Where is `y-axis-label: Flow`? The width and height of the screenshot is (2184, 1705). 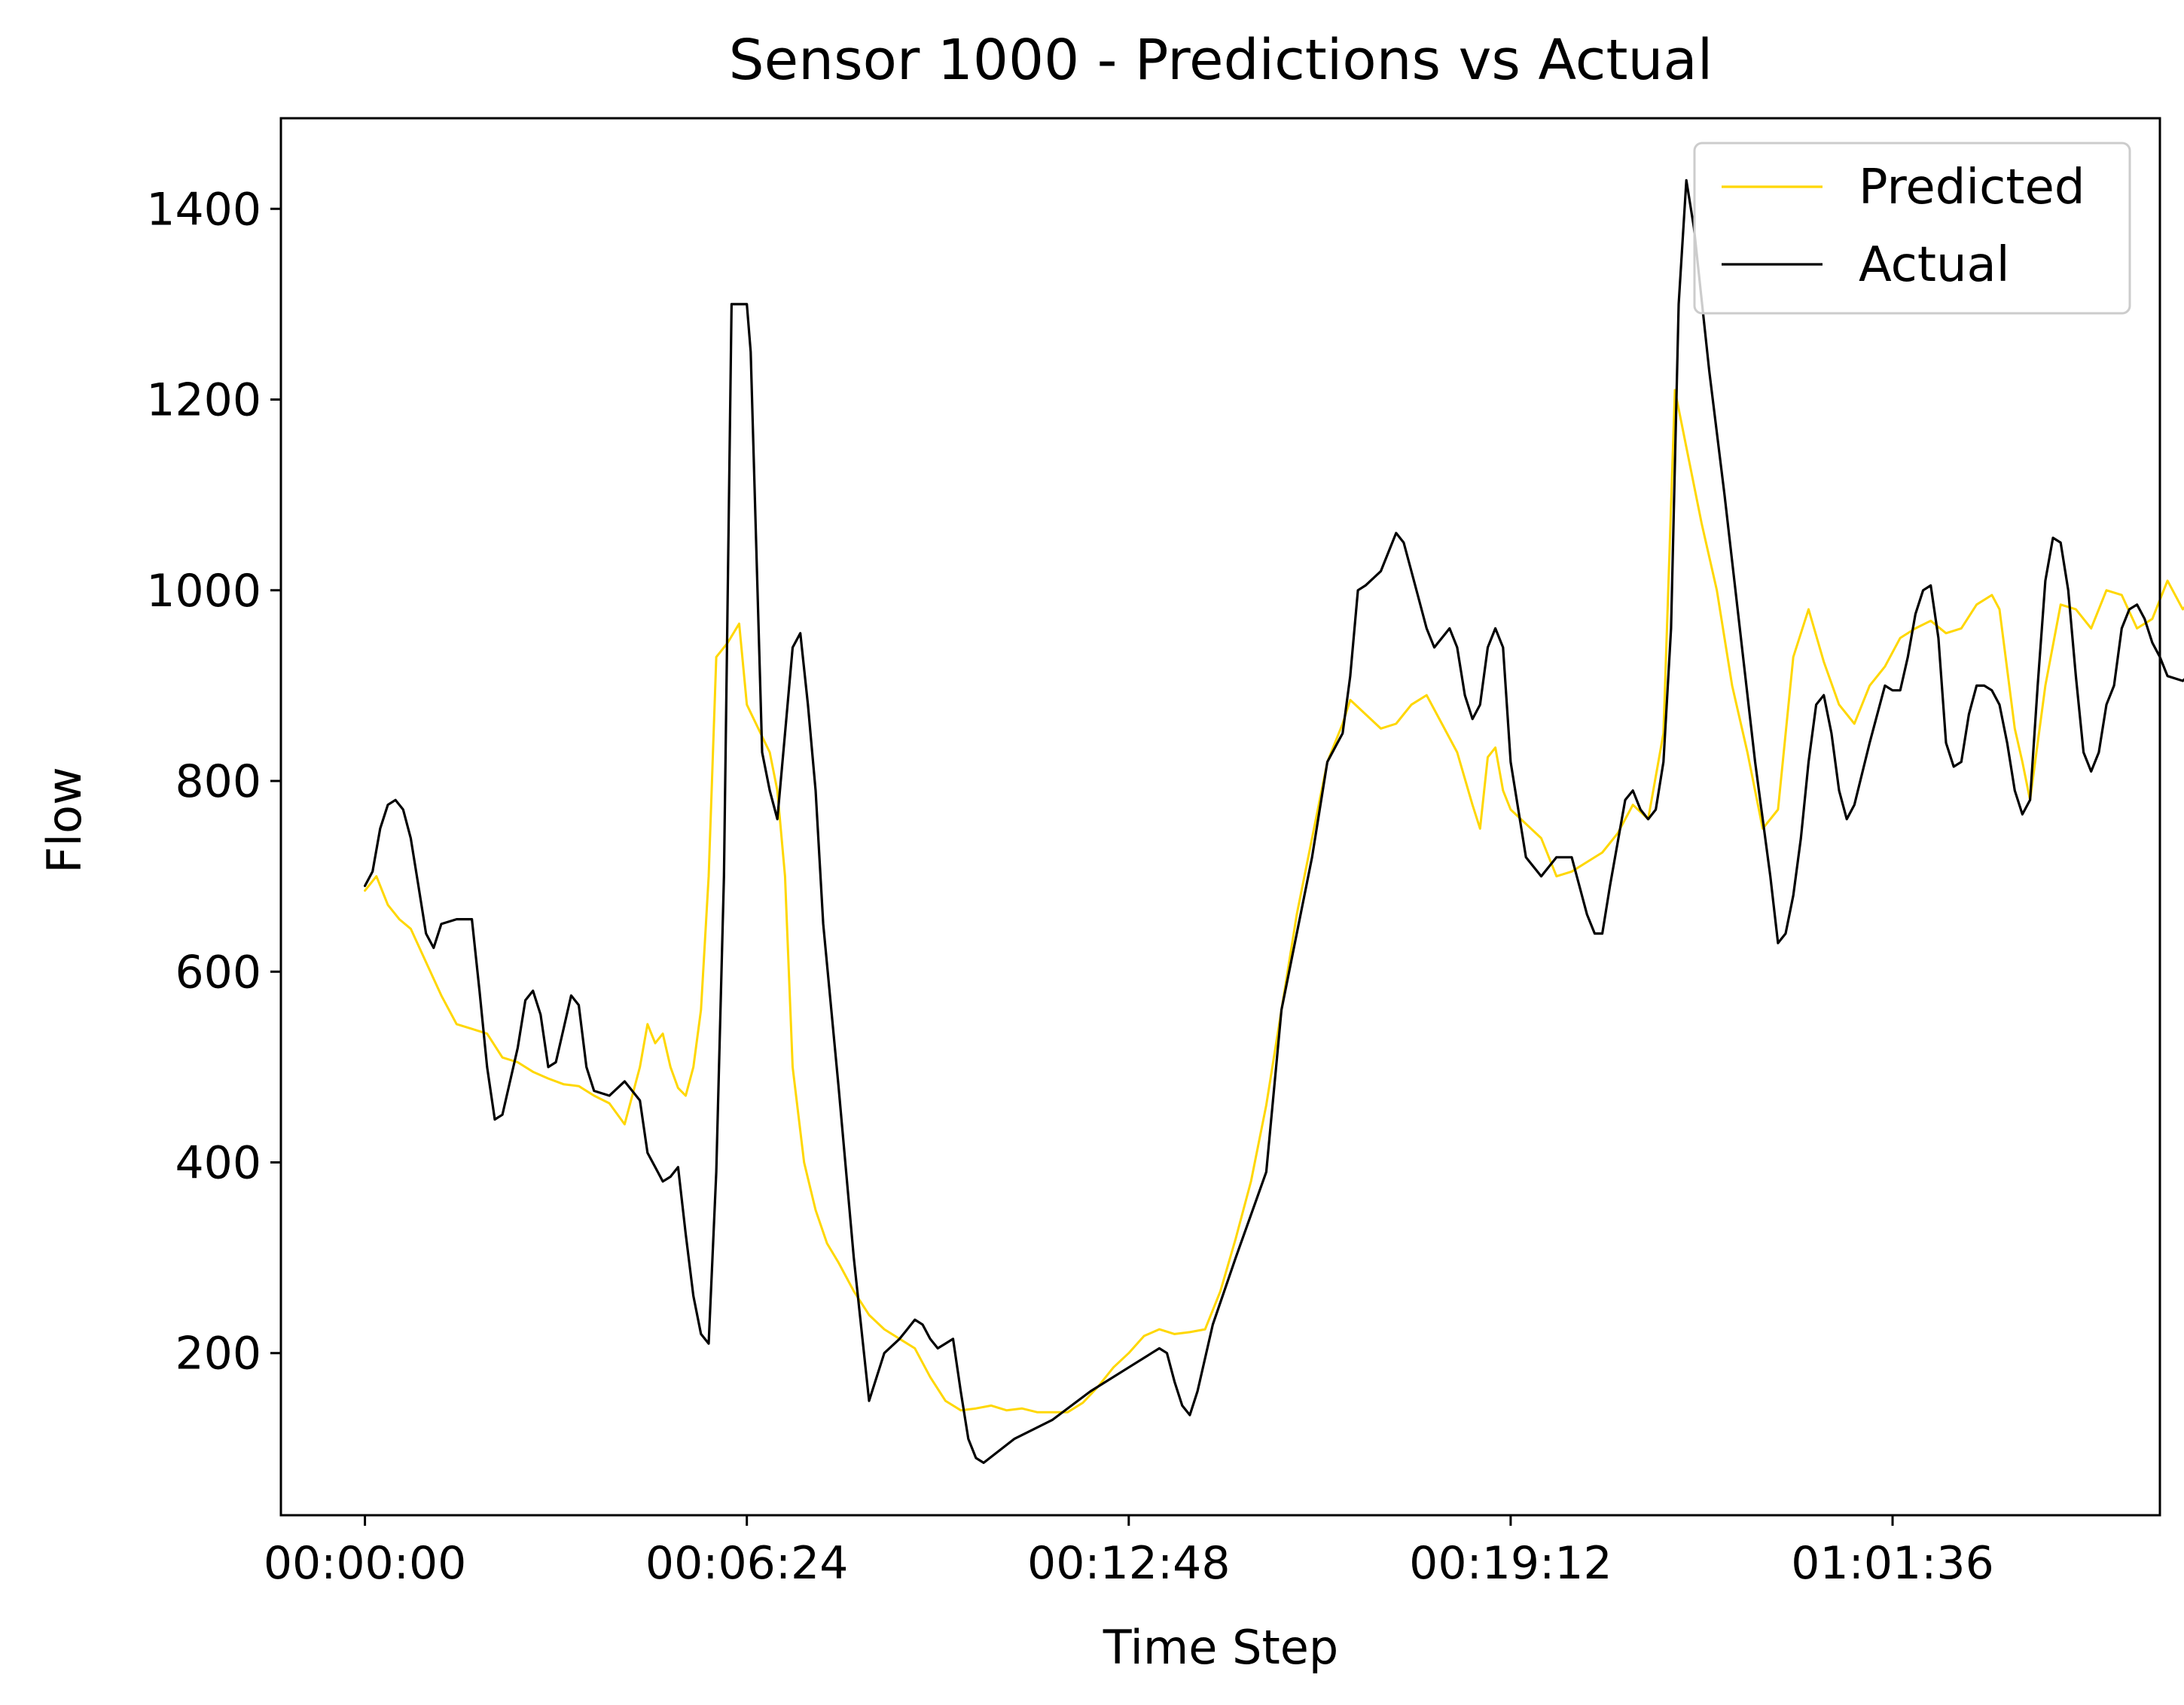 y-axis-label: Flow is located at coordinates (64, 820).